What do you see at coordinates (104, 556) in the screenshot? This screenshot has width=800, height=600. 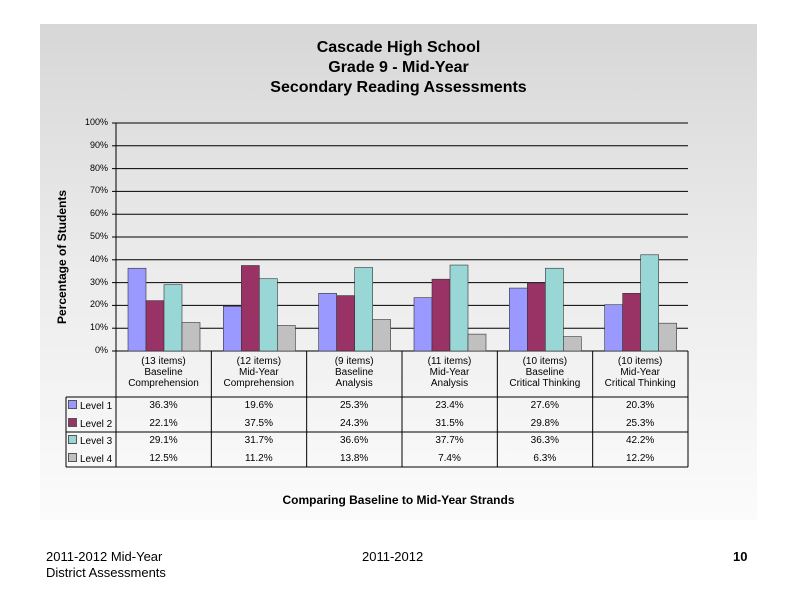 I see `footer-left-line-1: 2011-2012 Mid-Year` at bounding box center [104, 556].